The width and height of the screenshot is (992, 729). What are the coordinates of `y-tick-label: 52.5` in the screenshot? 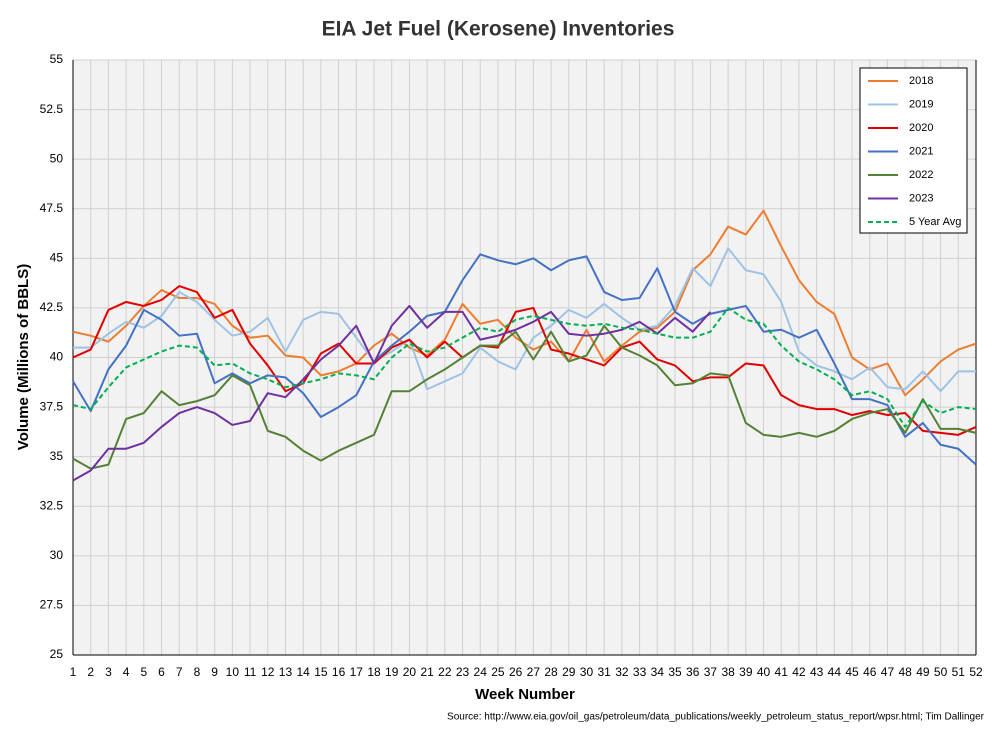 It's located at (52, 109).